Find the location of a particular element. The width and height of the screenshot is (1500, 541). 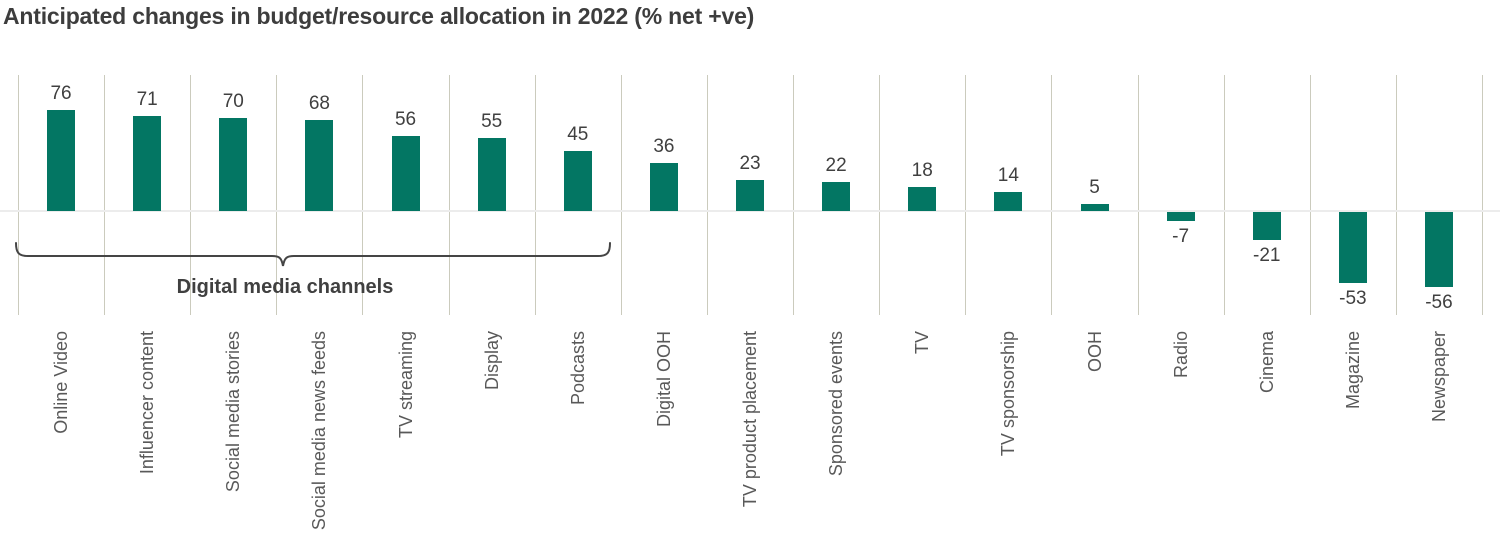

category-label: TV sponsorship is located at coordinates (1008, 394).